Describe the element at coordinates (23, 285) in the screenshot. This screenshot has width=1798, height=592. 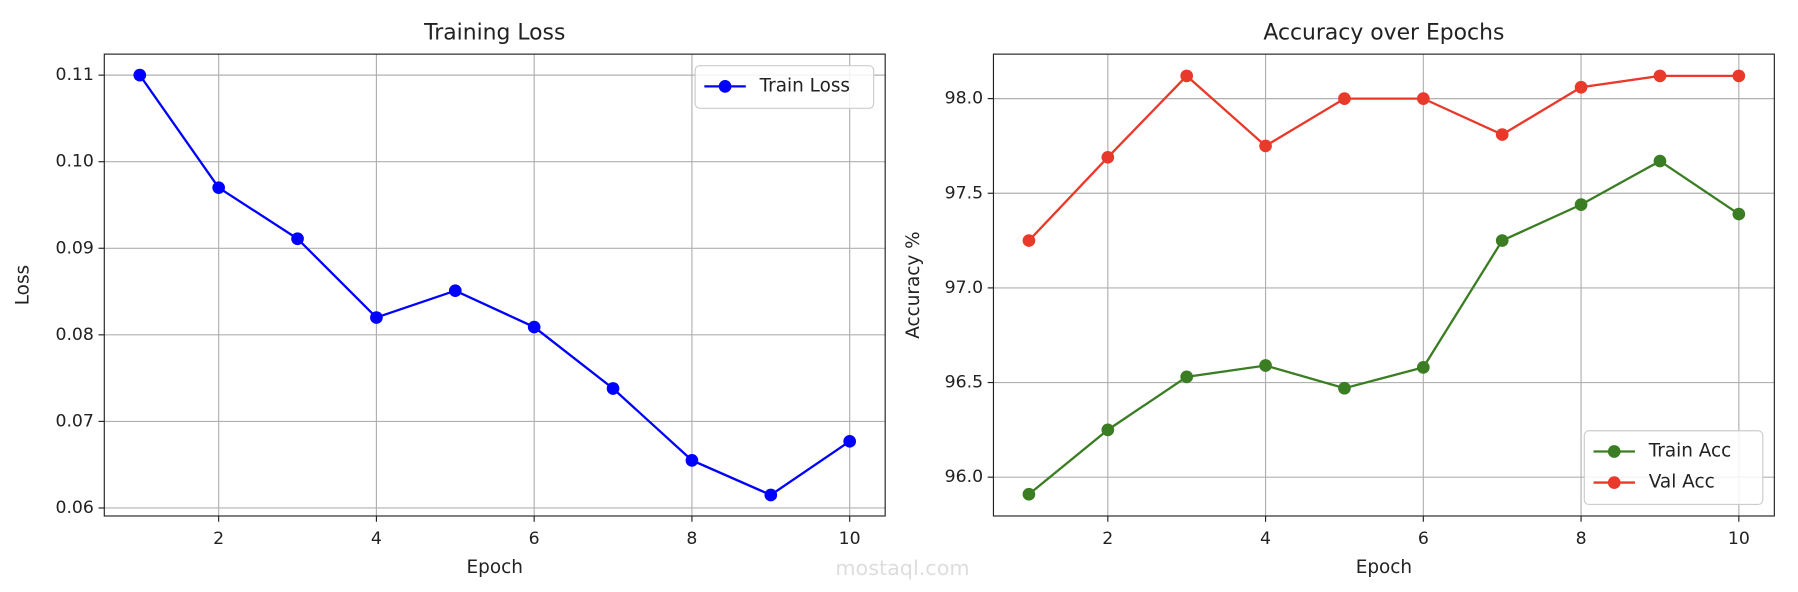
I see `y-axis-label: Loss` at that location.